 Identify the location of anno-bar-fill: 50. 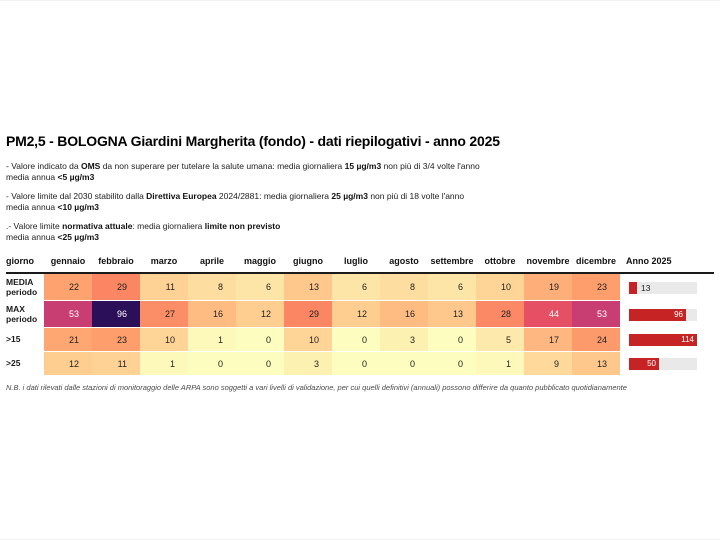
(644, 364).